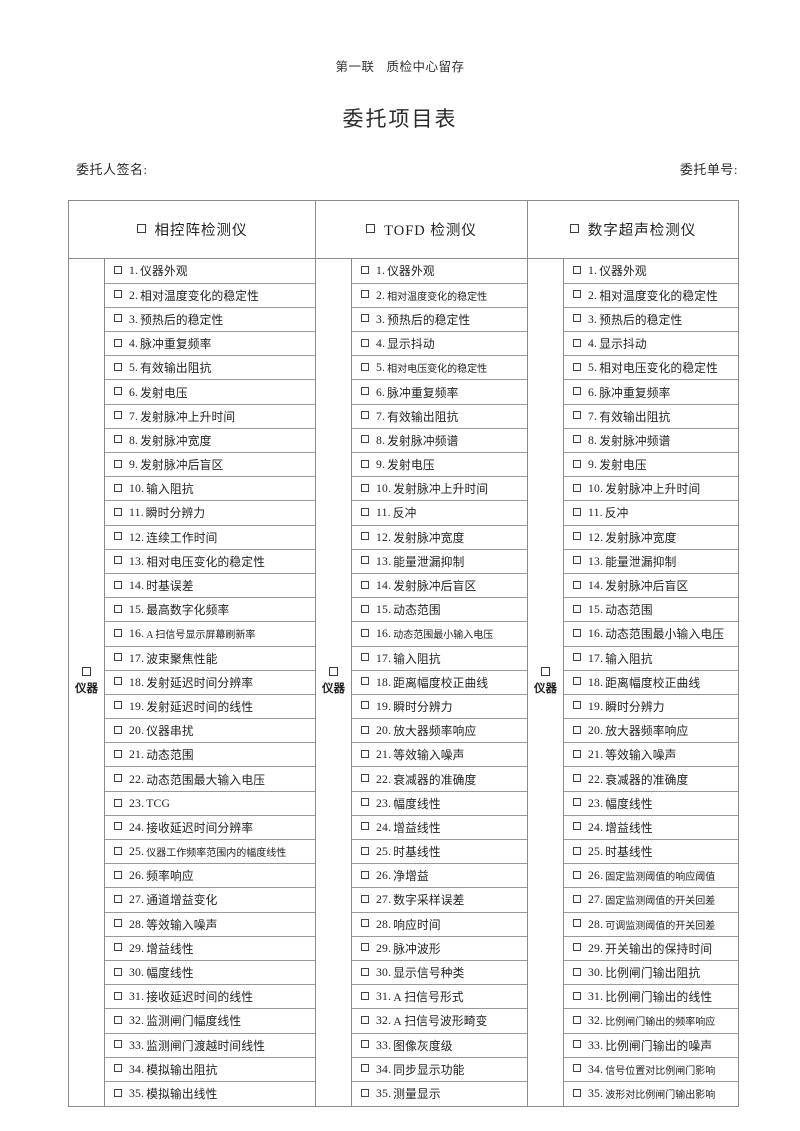  What do you see at coordinates (651, 997) in the screenshot?
I see `checklist-item: 31. 比例闸门输出的线性` at bounding box center [651, 997].